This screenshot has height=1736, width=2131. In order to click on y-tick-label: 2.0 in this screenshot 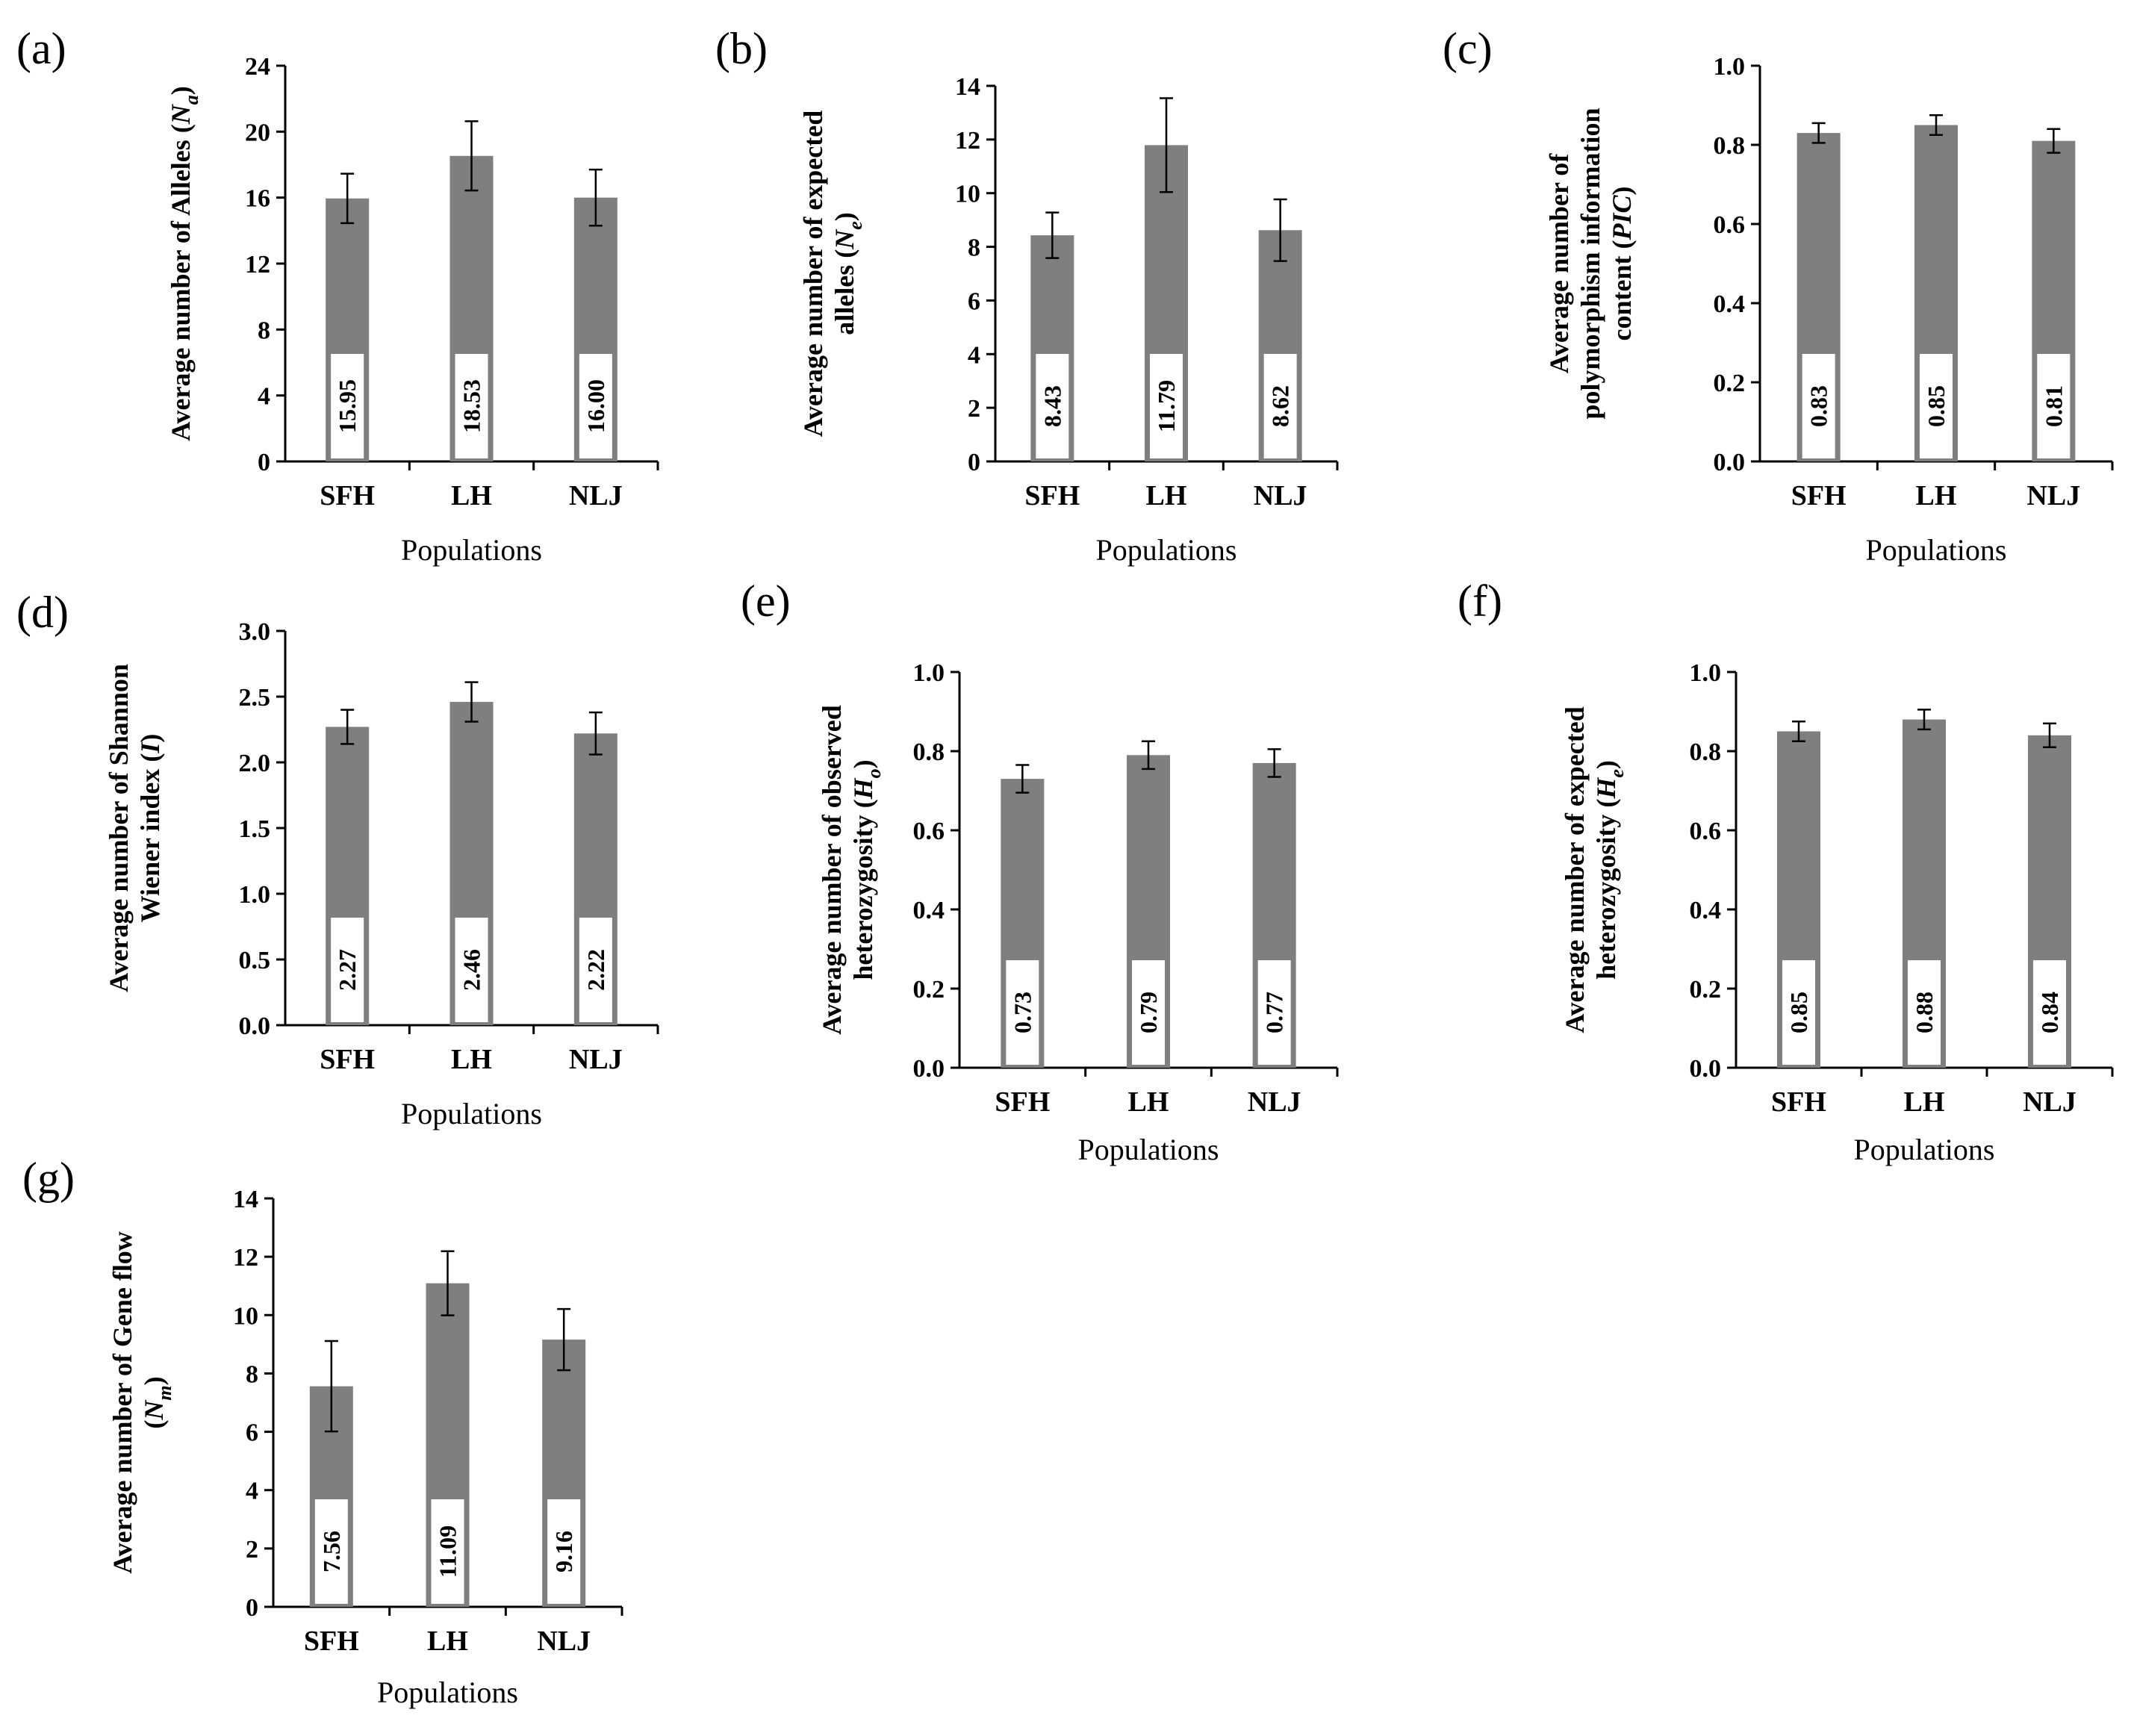, I will do `click(255, 763)`.